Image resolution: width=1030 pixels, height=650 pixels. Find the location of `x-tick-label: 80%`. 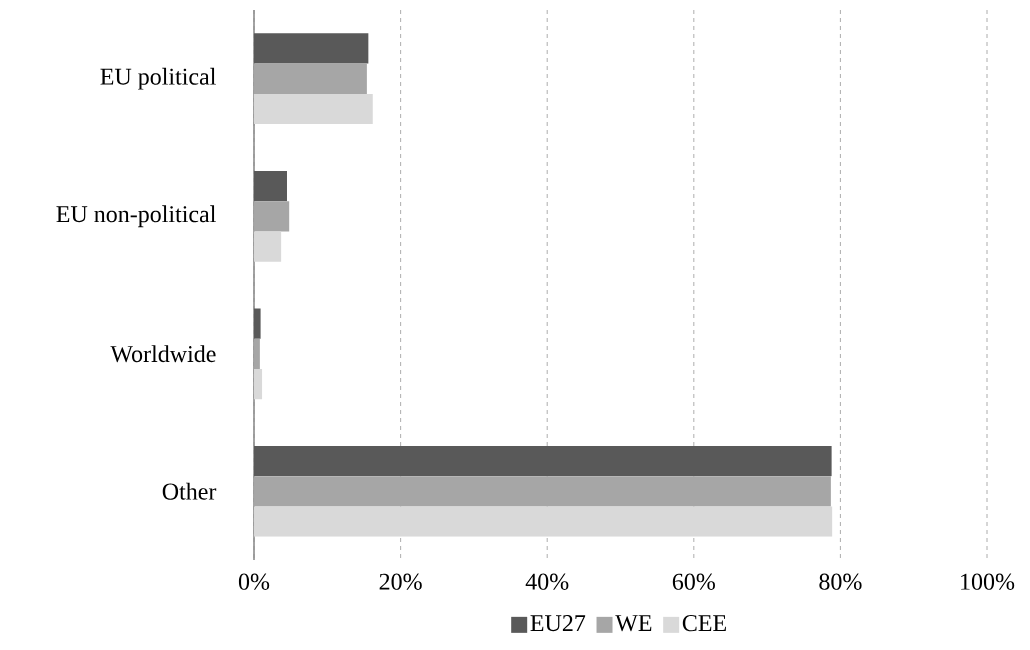

x-tick-label: 80% is located at coordinates (840, 581).